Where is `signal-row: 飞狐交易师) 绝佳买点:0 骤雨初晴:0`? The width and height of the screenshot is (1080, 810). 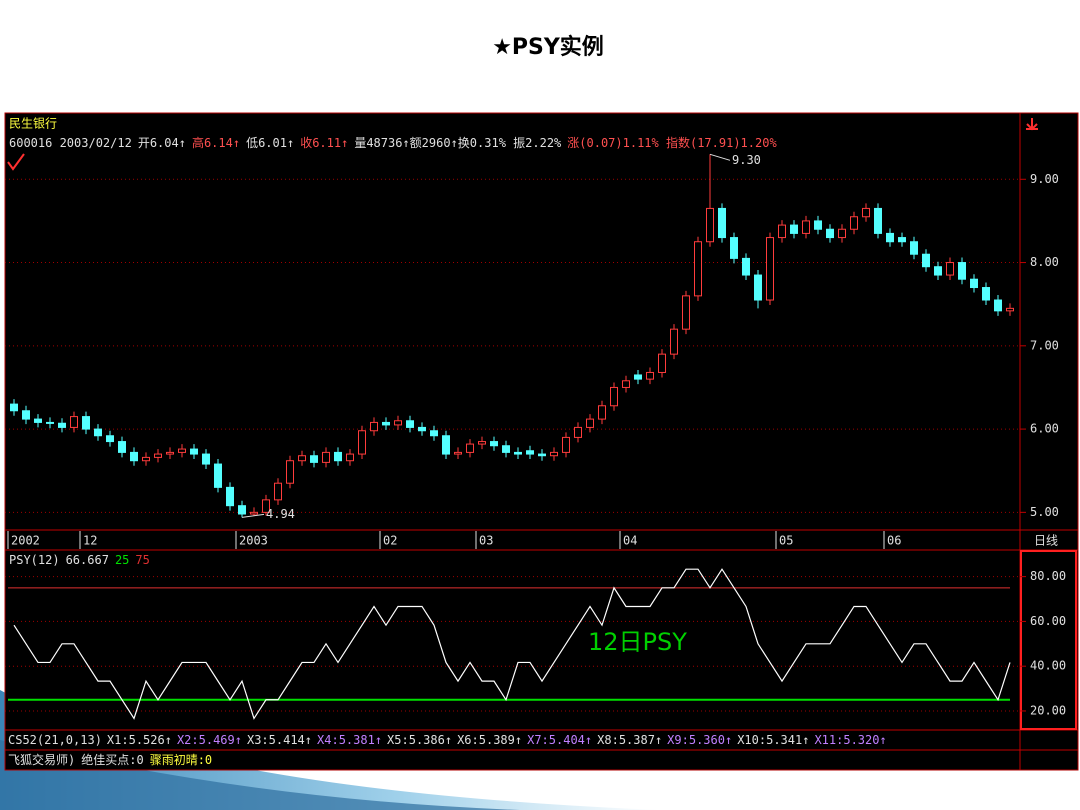
signal-row: 飞狐交易师) 绝佳买点:0 骤雨初晴:0 is located at coordinates (110, 759).